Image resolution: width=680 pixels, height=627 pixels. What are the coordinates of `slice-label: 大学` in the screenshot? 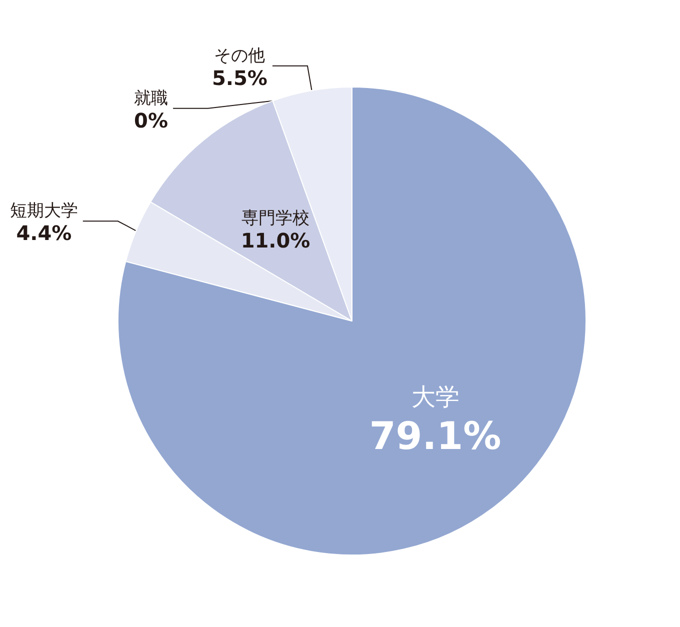 It's located at (435, 397).